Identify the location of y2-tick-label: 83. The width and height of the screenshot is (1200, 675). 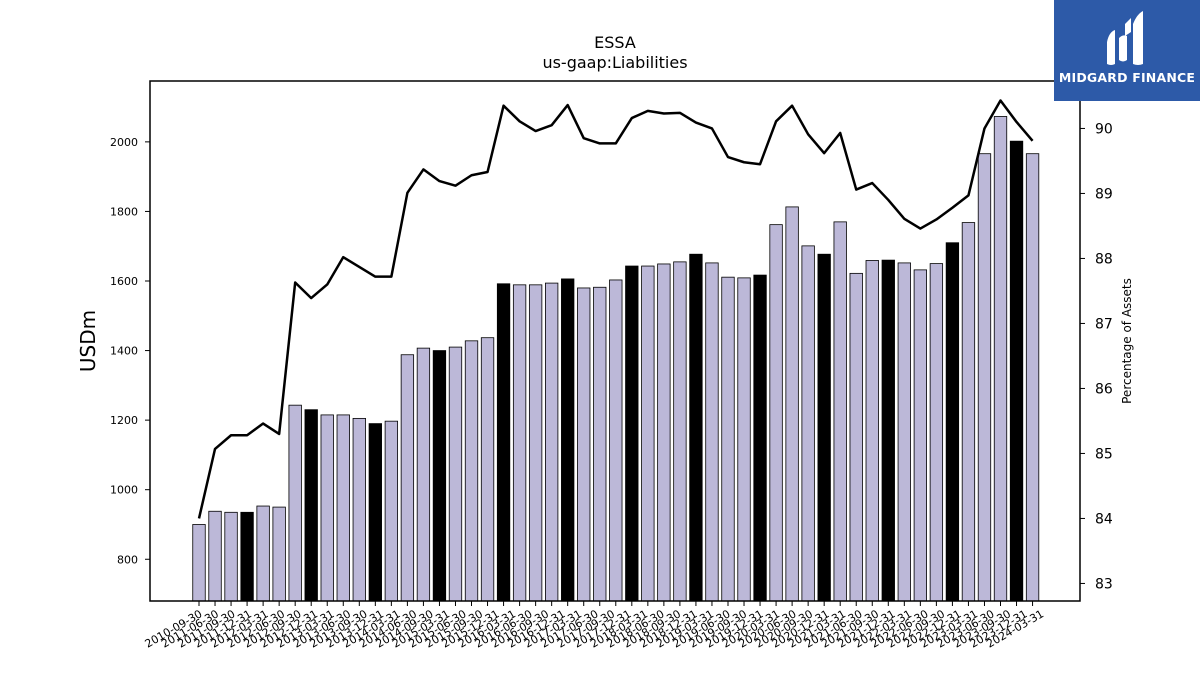
(1104, 584).